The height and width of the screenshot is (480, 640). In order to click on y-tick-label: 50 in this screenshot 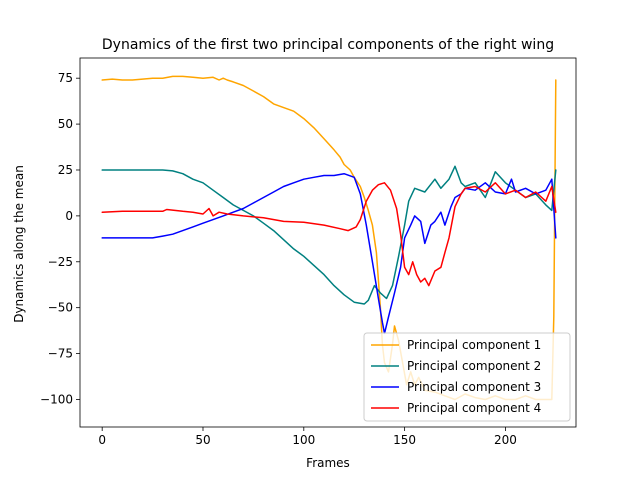, I will do `click(65, 124)`.